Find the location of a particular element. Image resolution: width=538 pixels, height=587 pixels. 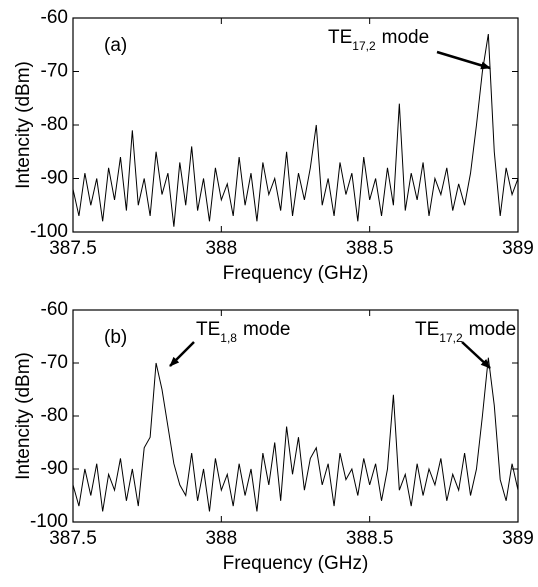

annotation-subscript: 1,8 is located at coordinates (228, 338).